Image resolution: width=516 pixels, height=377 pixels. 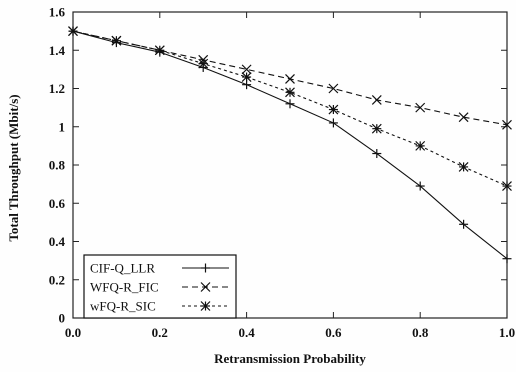 I want to click on x-tick-label: 0.2, so click(x=160, y=332).